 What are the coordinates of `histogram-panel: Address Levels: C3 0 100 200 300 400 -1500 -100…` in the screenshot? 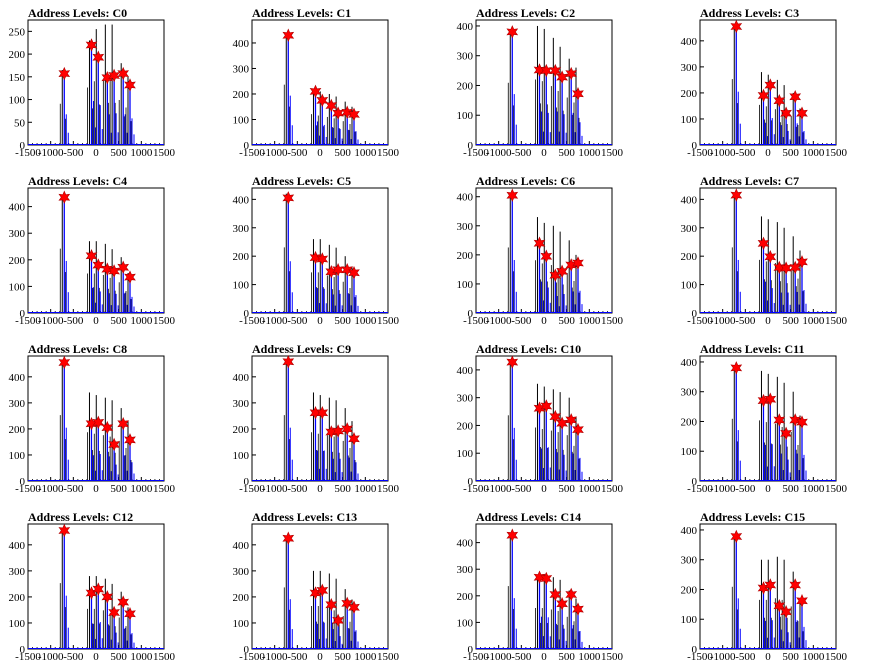 It's located at (784, 84).